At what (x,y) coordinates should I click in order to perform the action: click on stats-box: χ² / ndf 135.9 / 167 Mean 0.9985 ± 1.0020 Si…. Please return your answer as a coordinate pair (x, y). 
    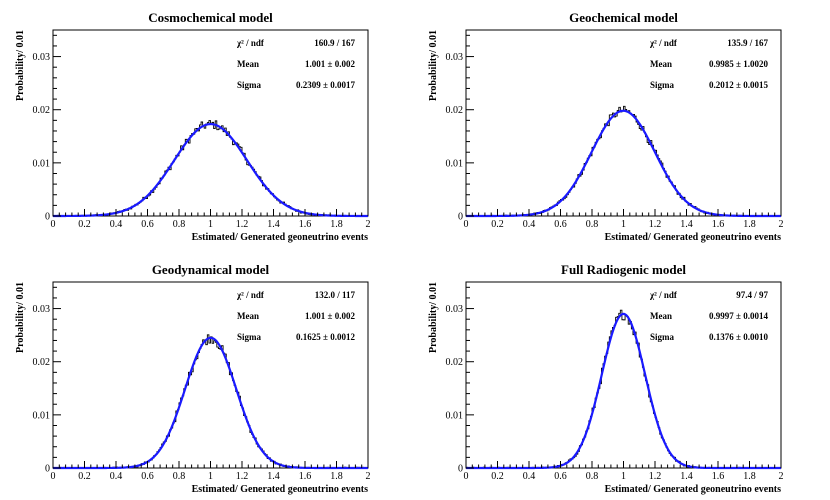
    Looking at the image, I should click on (708, 64).